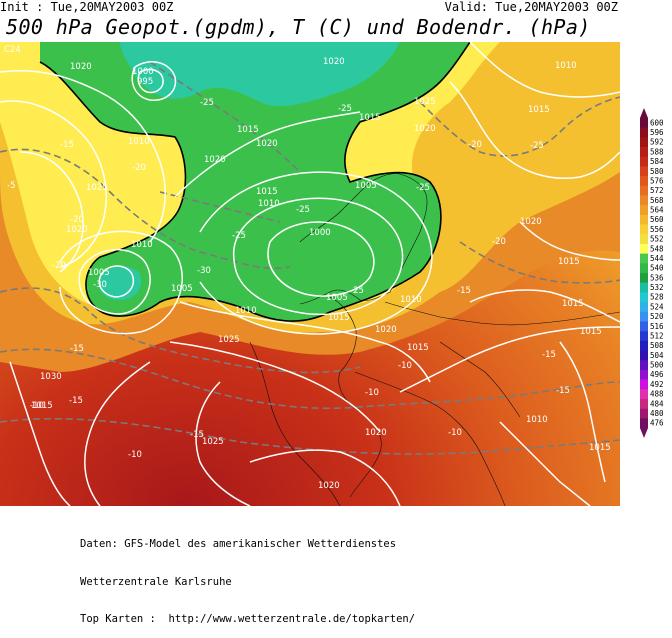 This screenshot has width=672, height=638. I want to click on legend-tick-label: 480, so click(657, 413).